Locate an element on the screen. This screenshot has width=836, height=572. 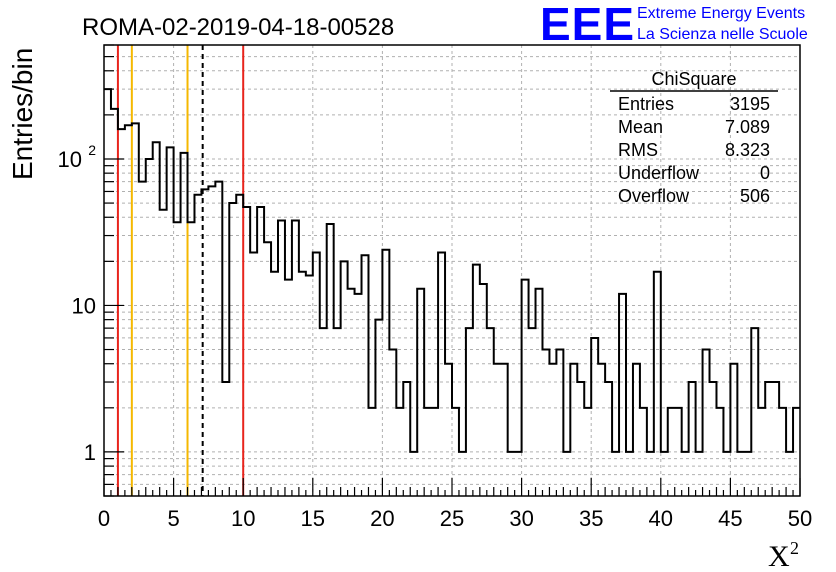
stats-row-label: Mean is located at coordinates (640, 127).